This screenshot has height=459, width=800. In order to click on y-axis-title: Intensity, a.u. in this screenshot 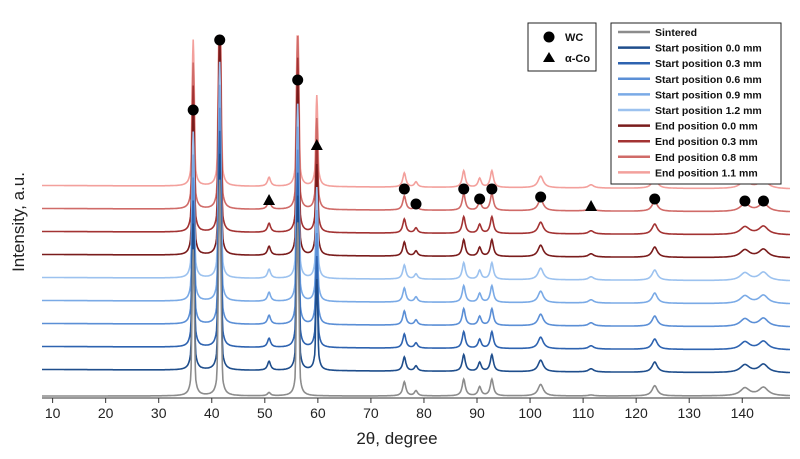, I will do `click(18, 222)`.